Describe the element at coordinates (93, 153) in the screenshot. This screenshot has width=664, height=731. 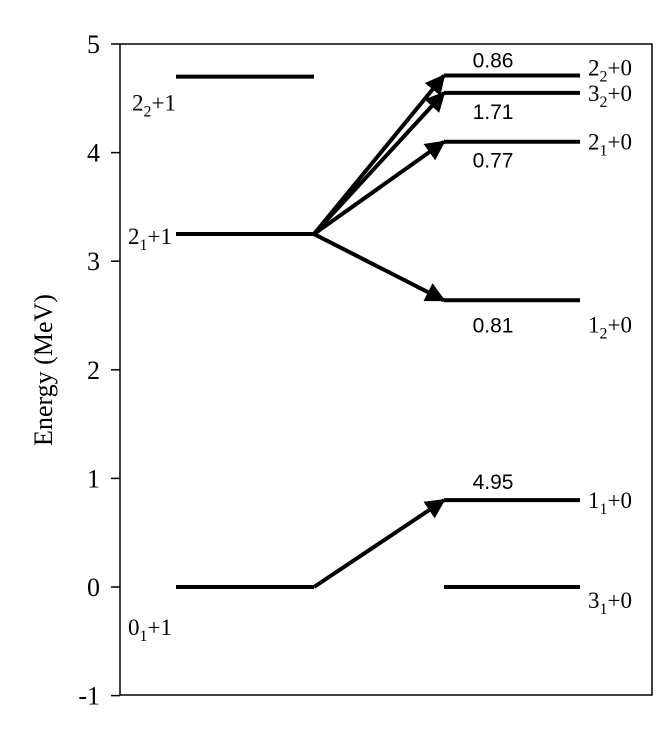
I see `y-tick-label: 4` at that location.